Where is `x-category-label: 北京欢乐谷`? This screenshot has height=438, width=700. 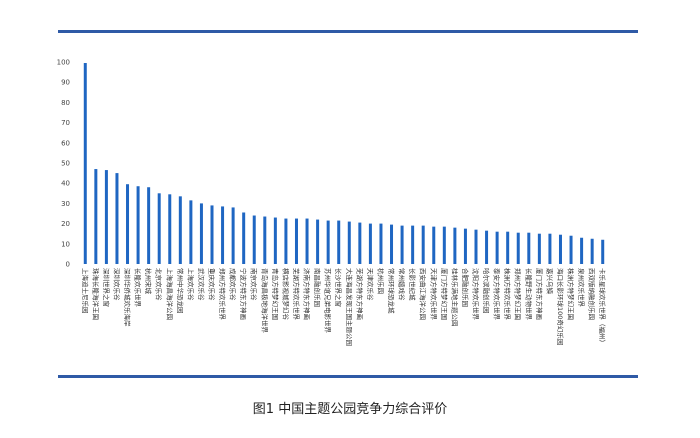
x-category-label: 北京欢乐谷 is located at coordinates (159, 284).